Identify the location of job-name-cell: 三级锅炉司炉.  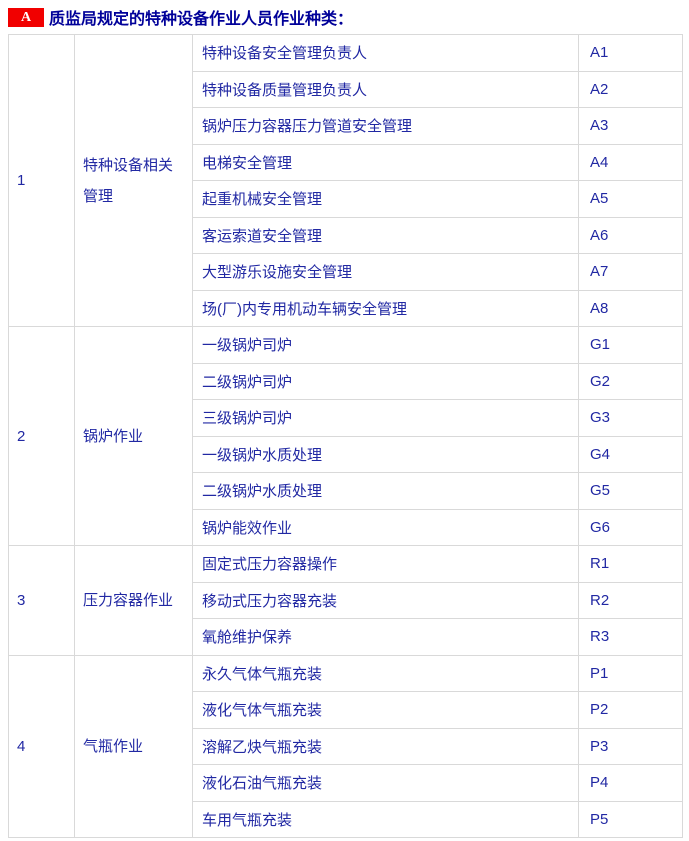
(385, 418).